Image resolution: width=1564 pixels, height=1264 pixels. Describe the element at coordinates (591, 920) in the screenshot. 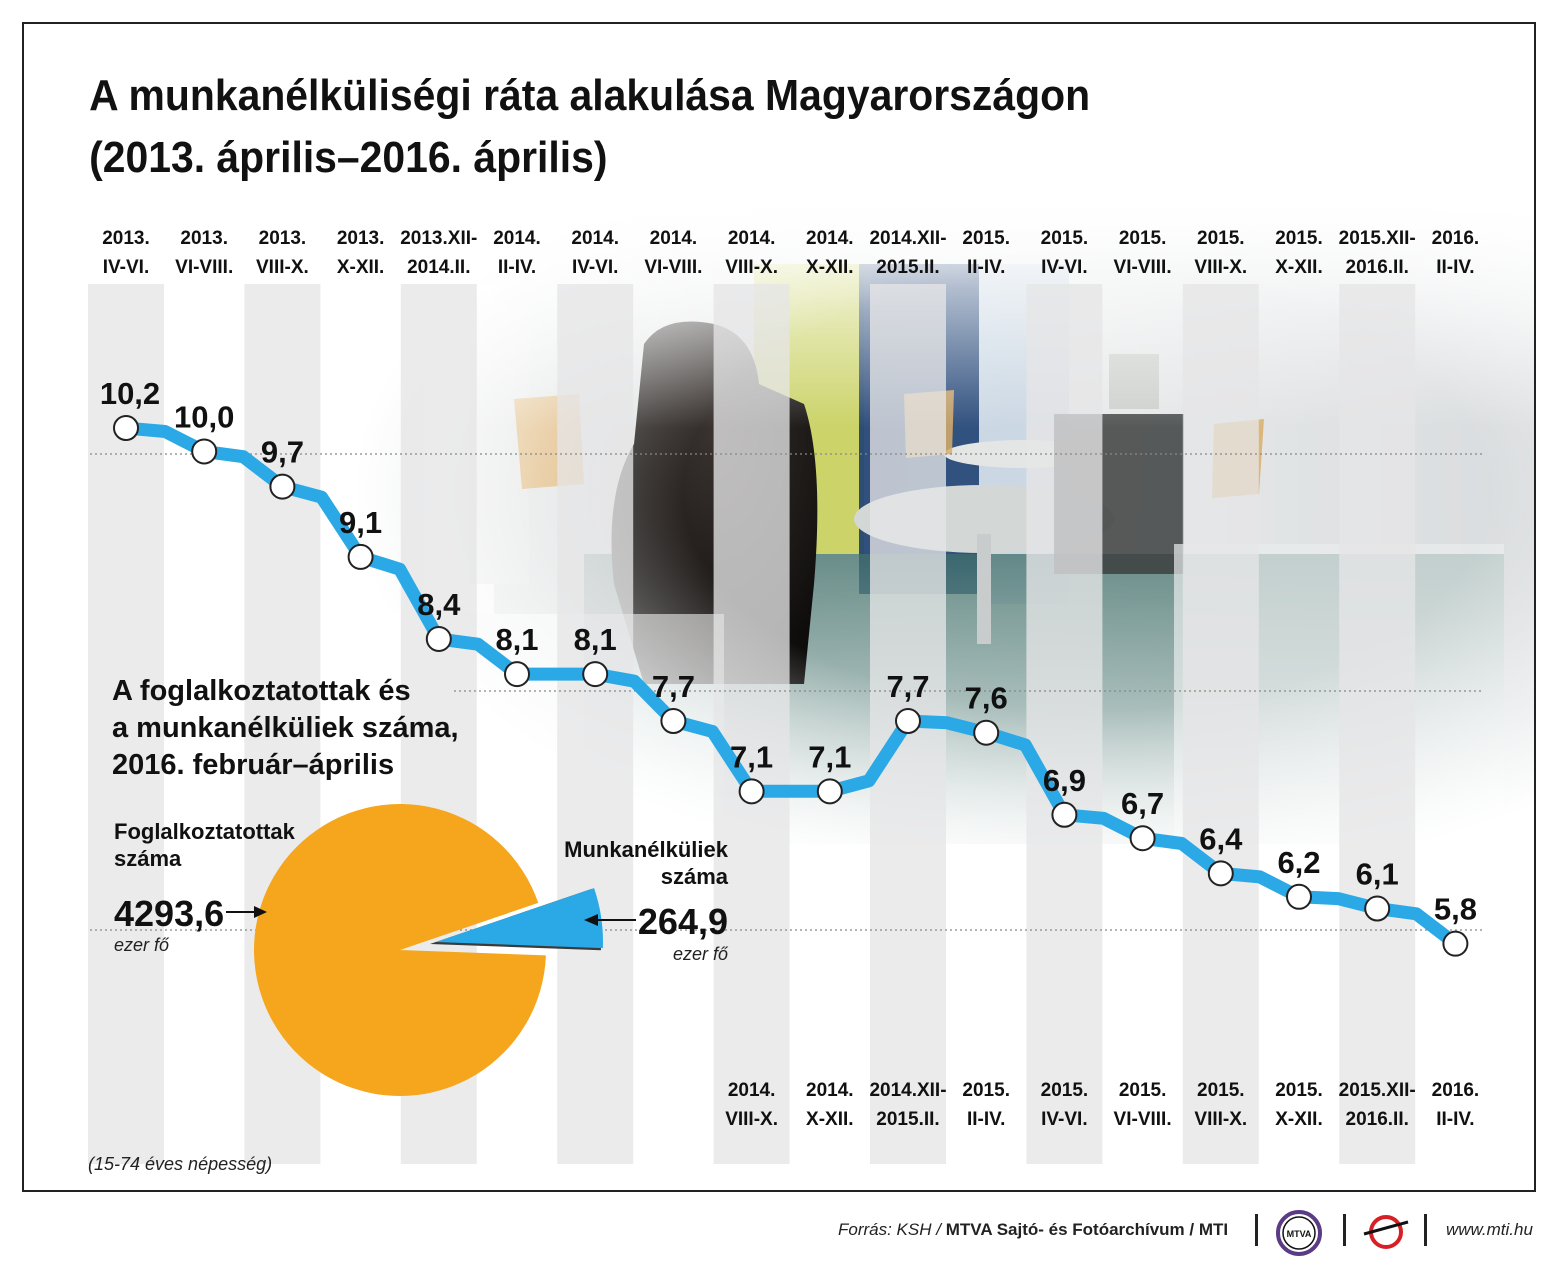

I see `unemployed-arrowhead` at that location.